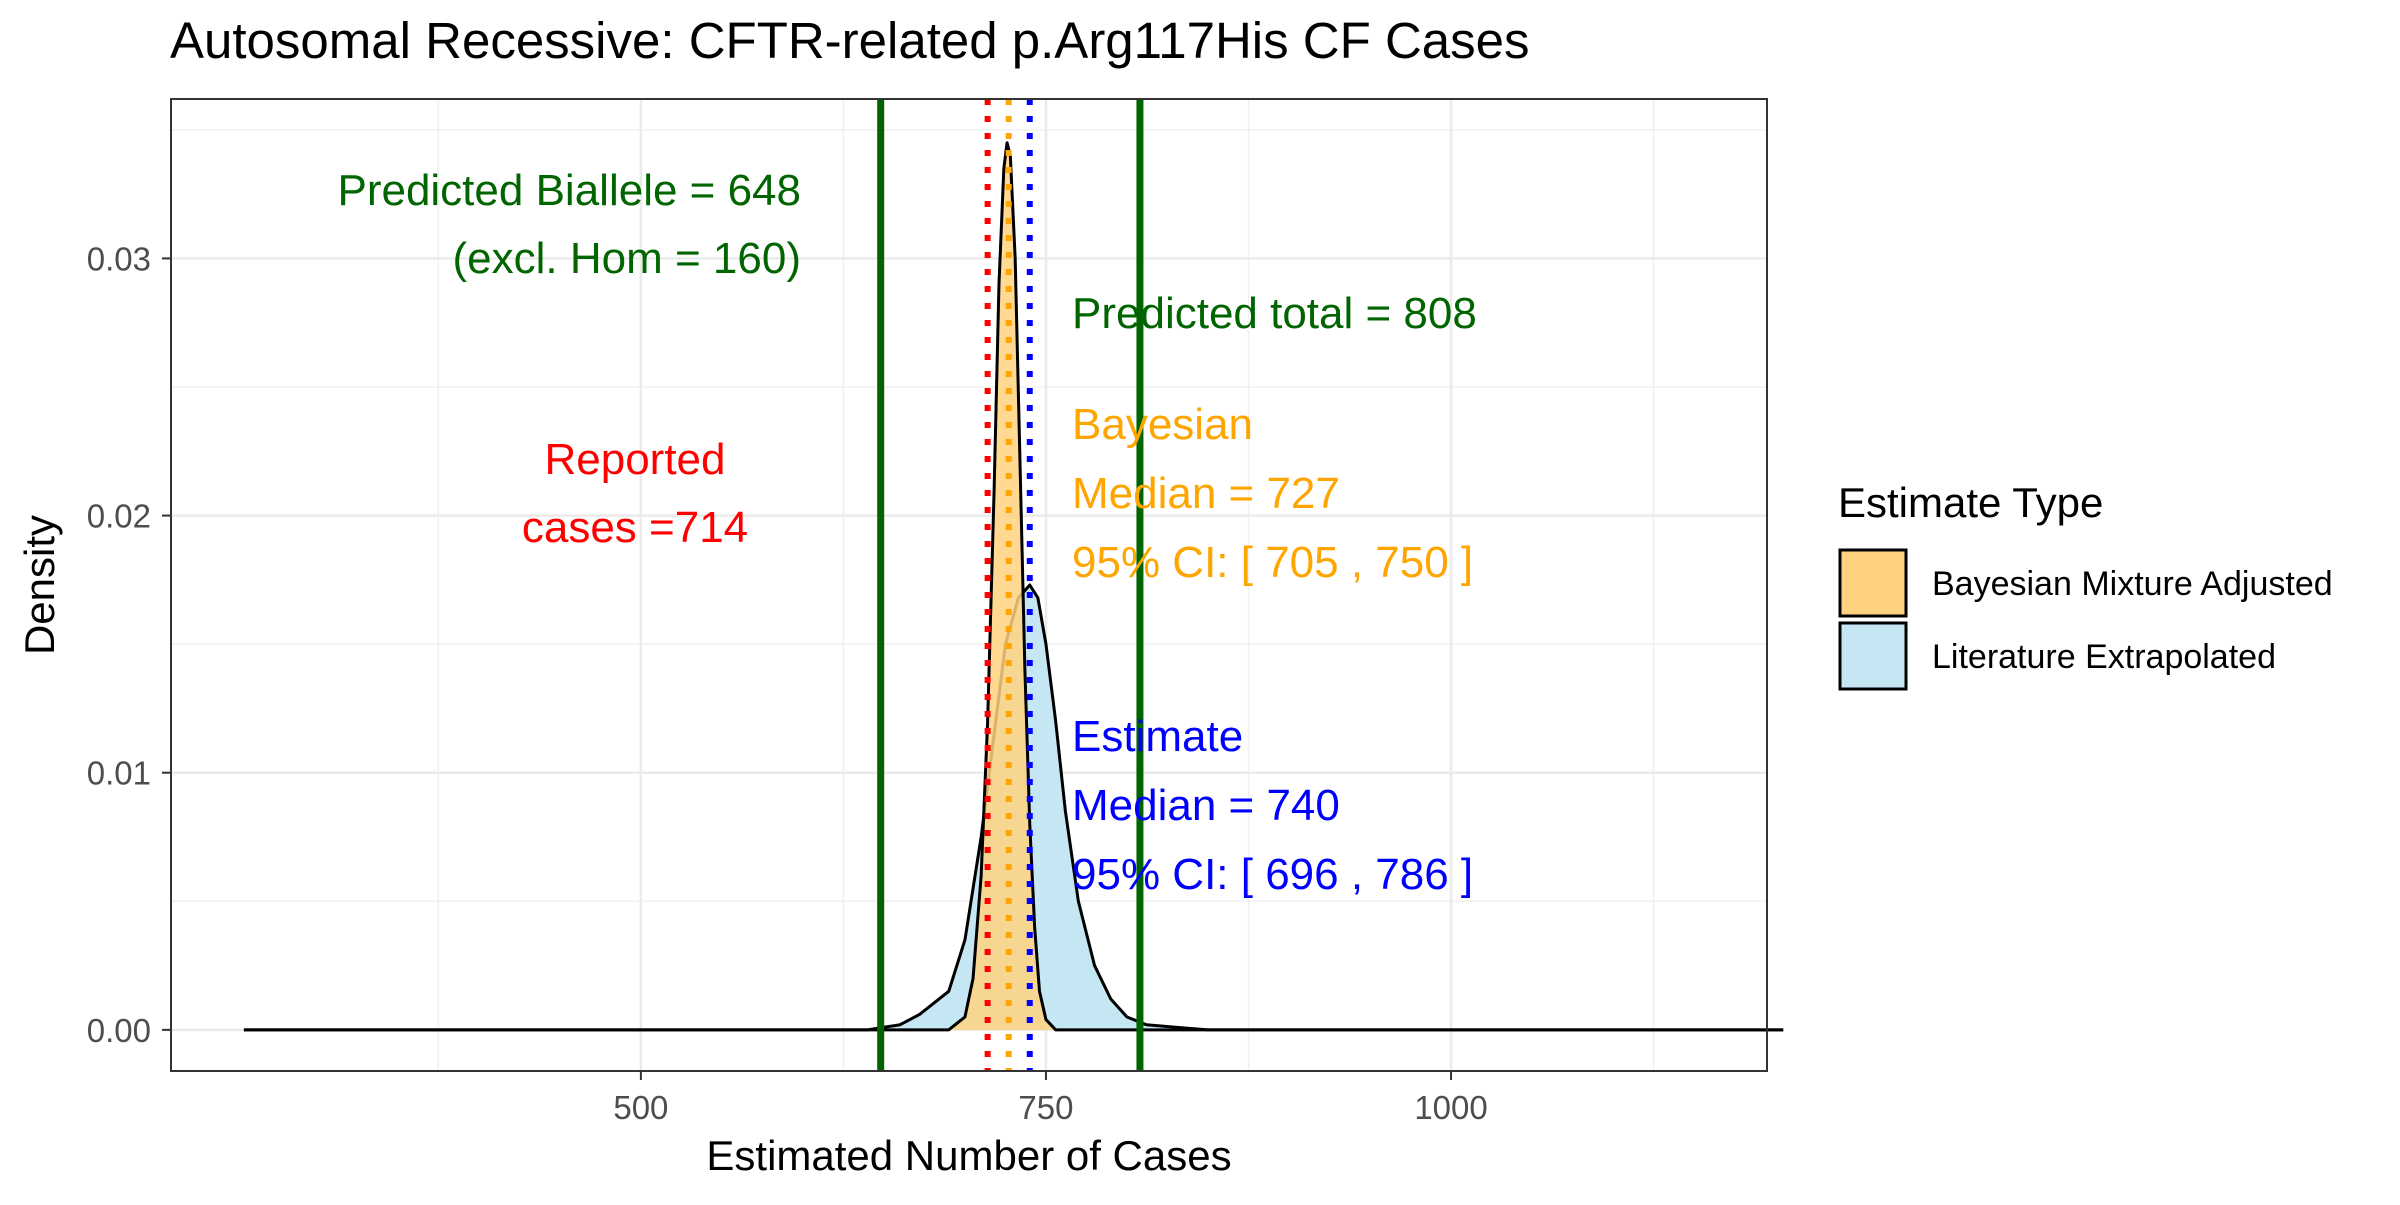 The image size is (2400, 1205). What do you see at coordinates (119, 258) in the screenshot?
I see `y-tick-label-3: 0.03` at bounding box center [119, 258].